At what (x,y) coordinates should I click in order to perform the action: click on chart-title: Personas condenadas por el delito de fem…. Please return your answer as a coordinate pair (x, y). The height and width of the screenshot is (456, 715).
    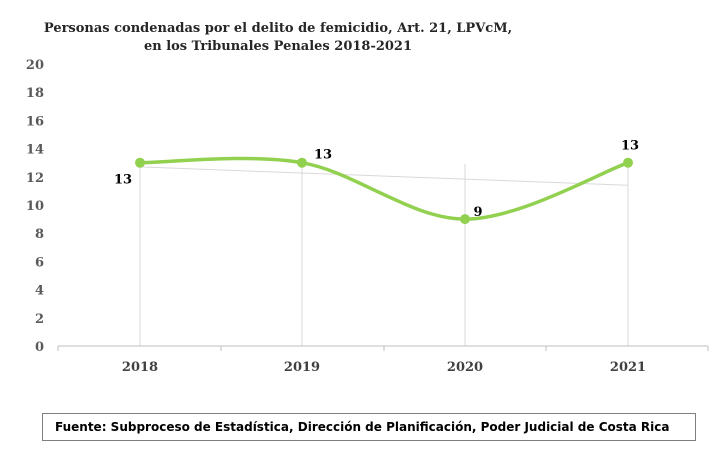
    Looking at the image, I should click on (278, 37).